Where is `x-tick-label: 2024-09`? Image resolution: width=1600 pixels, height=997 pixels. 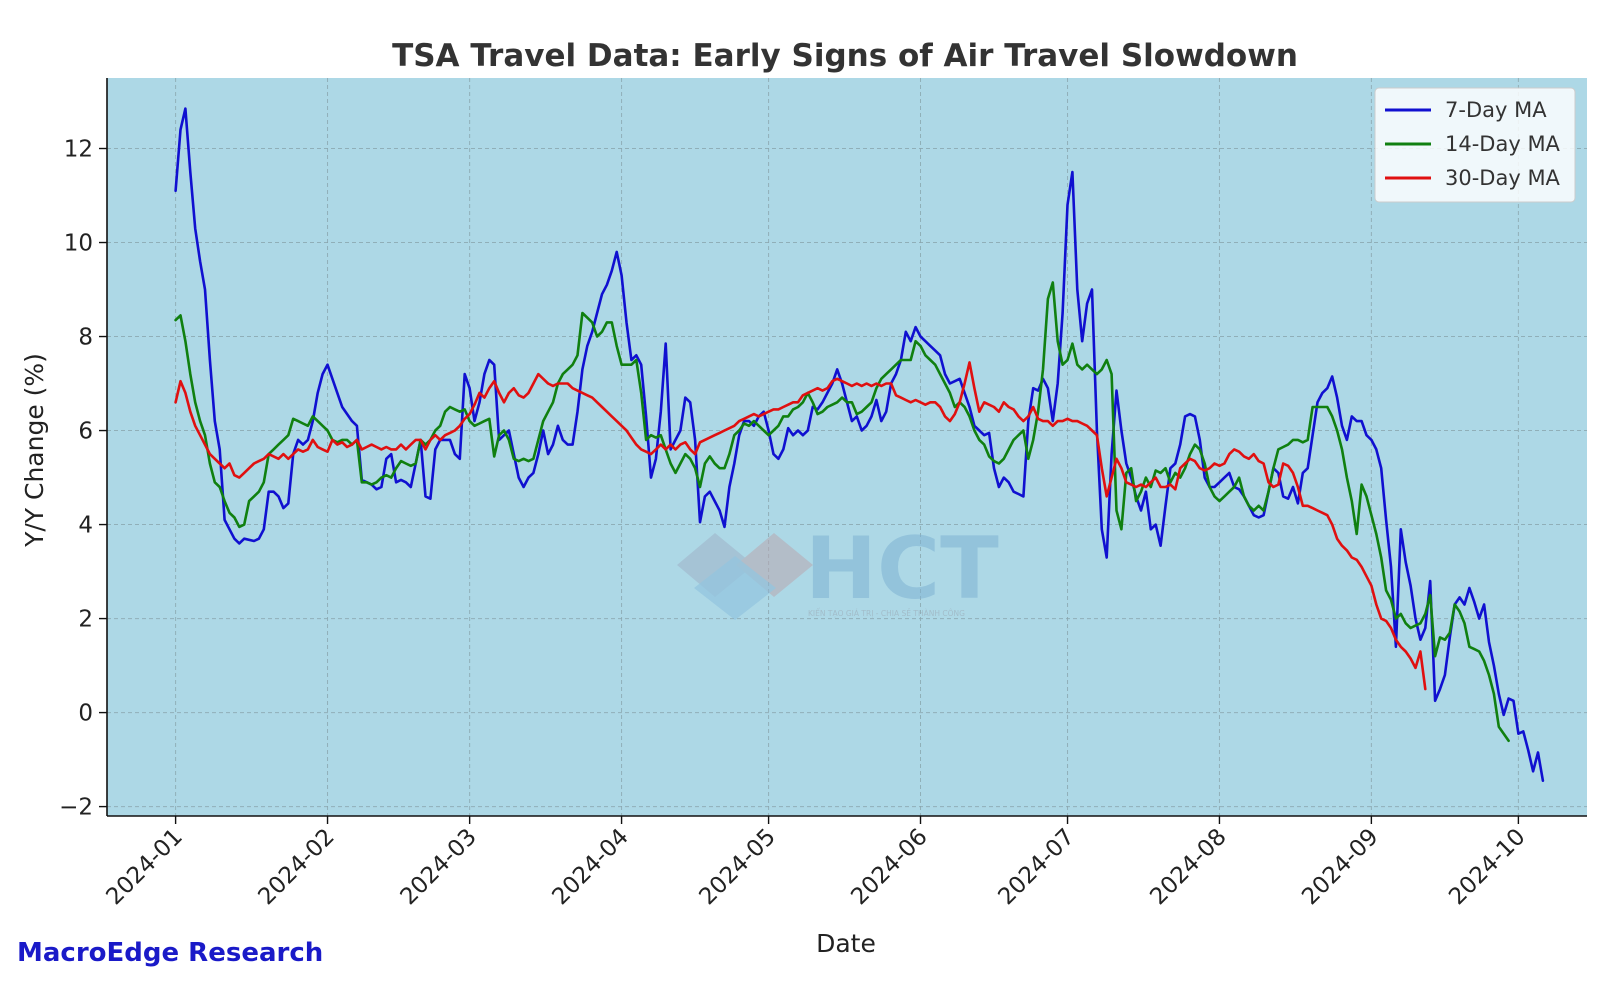
x-tick-label: 2024-09 is located at coordinates (1340, 867).